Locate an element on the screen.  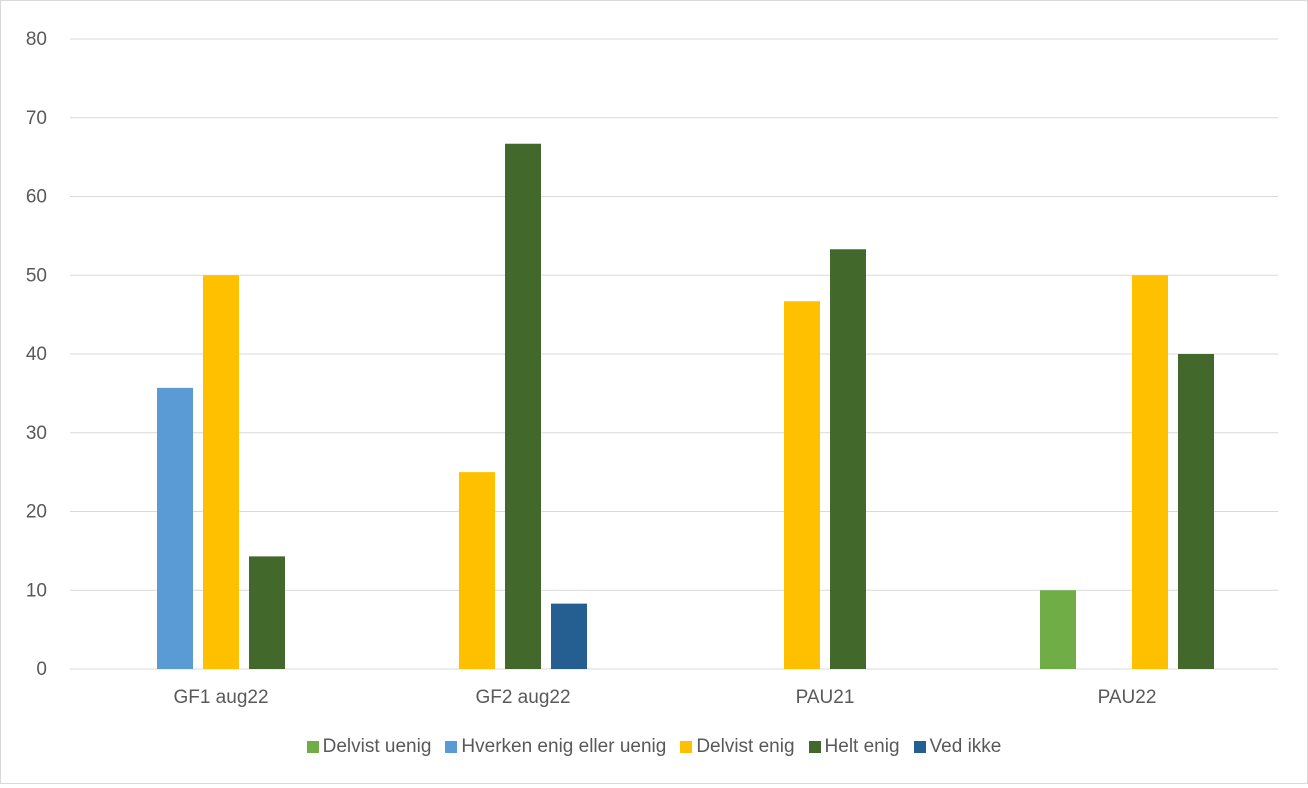
y-tick-label: 40 is located at coordinates (36, 354).